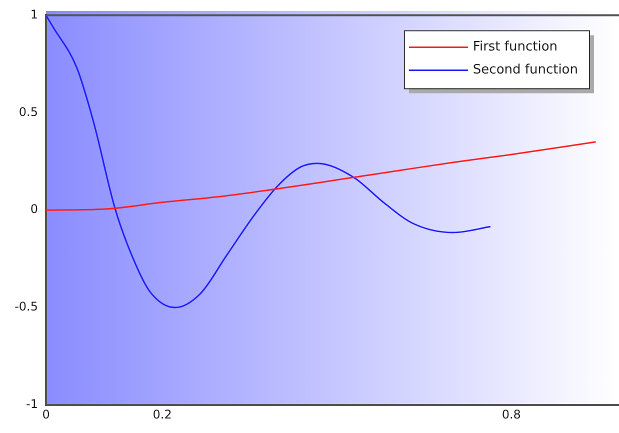 The height and width of the screenshot is (433, 619). Describe the element at coordinates (32, 404) in the screenshot. I see `y-tick-label: -1` at that location.